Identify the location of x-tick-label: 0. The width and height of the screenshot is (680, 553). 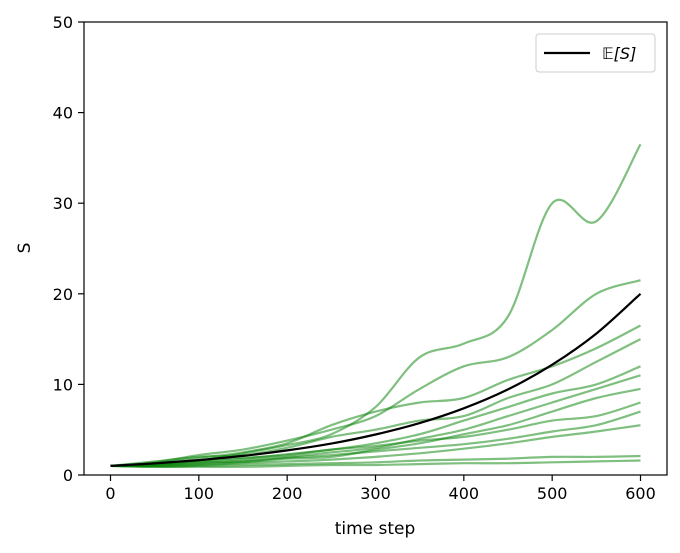
(110, 493).